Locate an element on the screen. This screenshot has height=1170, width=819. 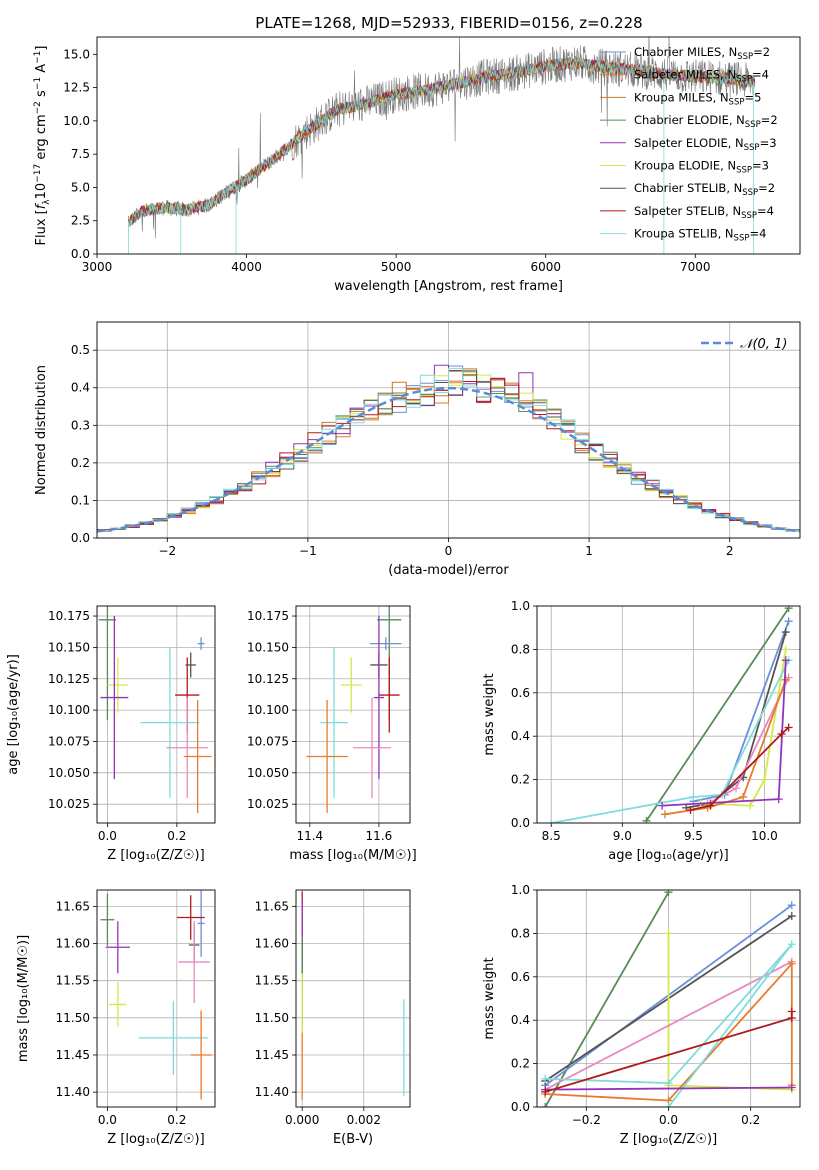
legend-entry: Chabrier STELIB, NSSP=2 is located at coordinates (704, 189).